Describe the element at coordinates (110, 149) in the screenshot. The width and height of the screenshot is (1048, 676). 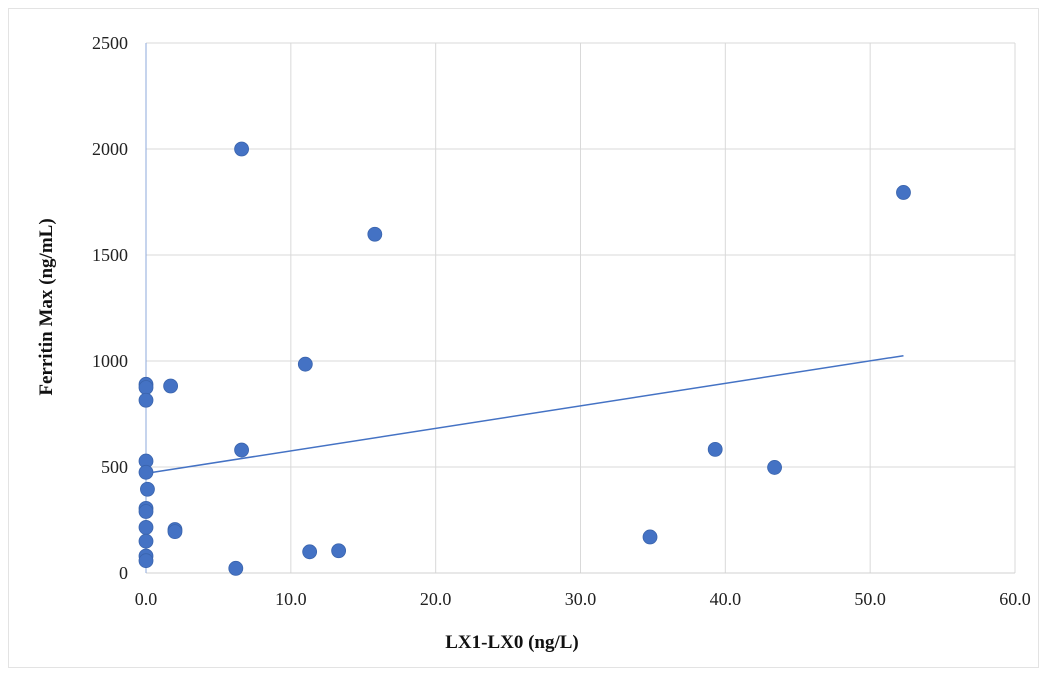
I see `y-tick-label: 2000` at that location.